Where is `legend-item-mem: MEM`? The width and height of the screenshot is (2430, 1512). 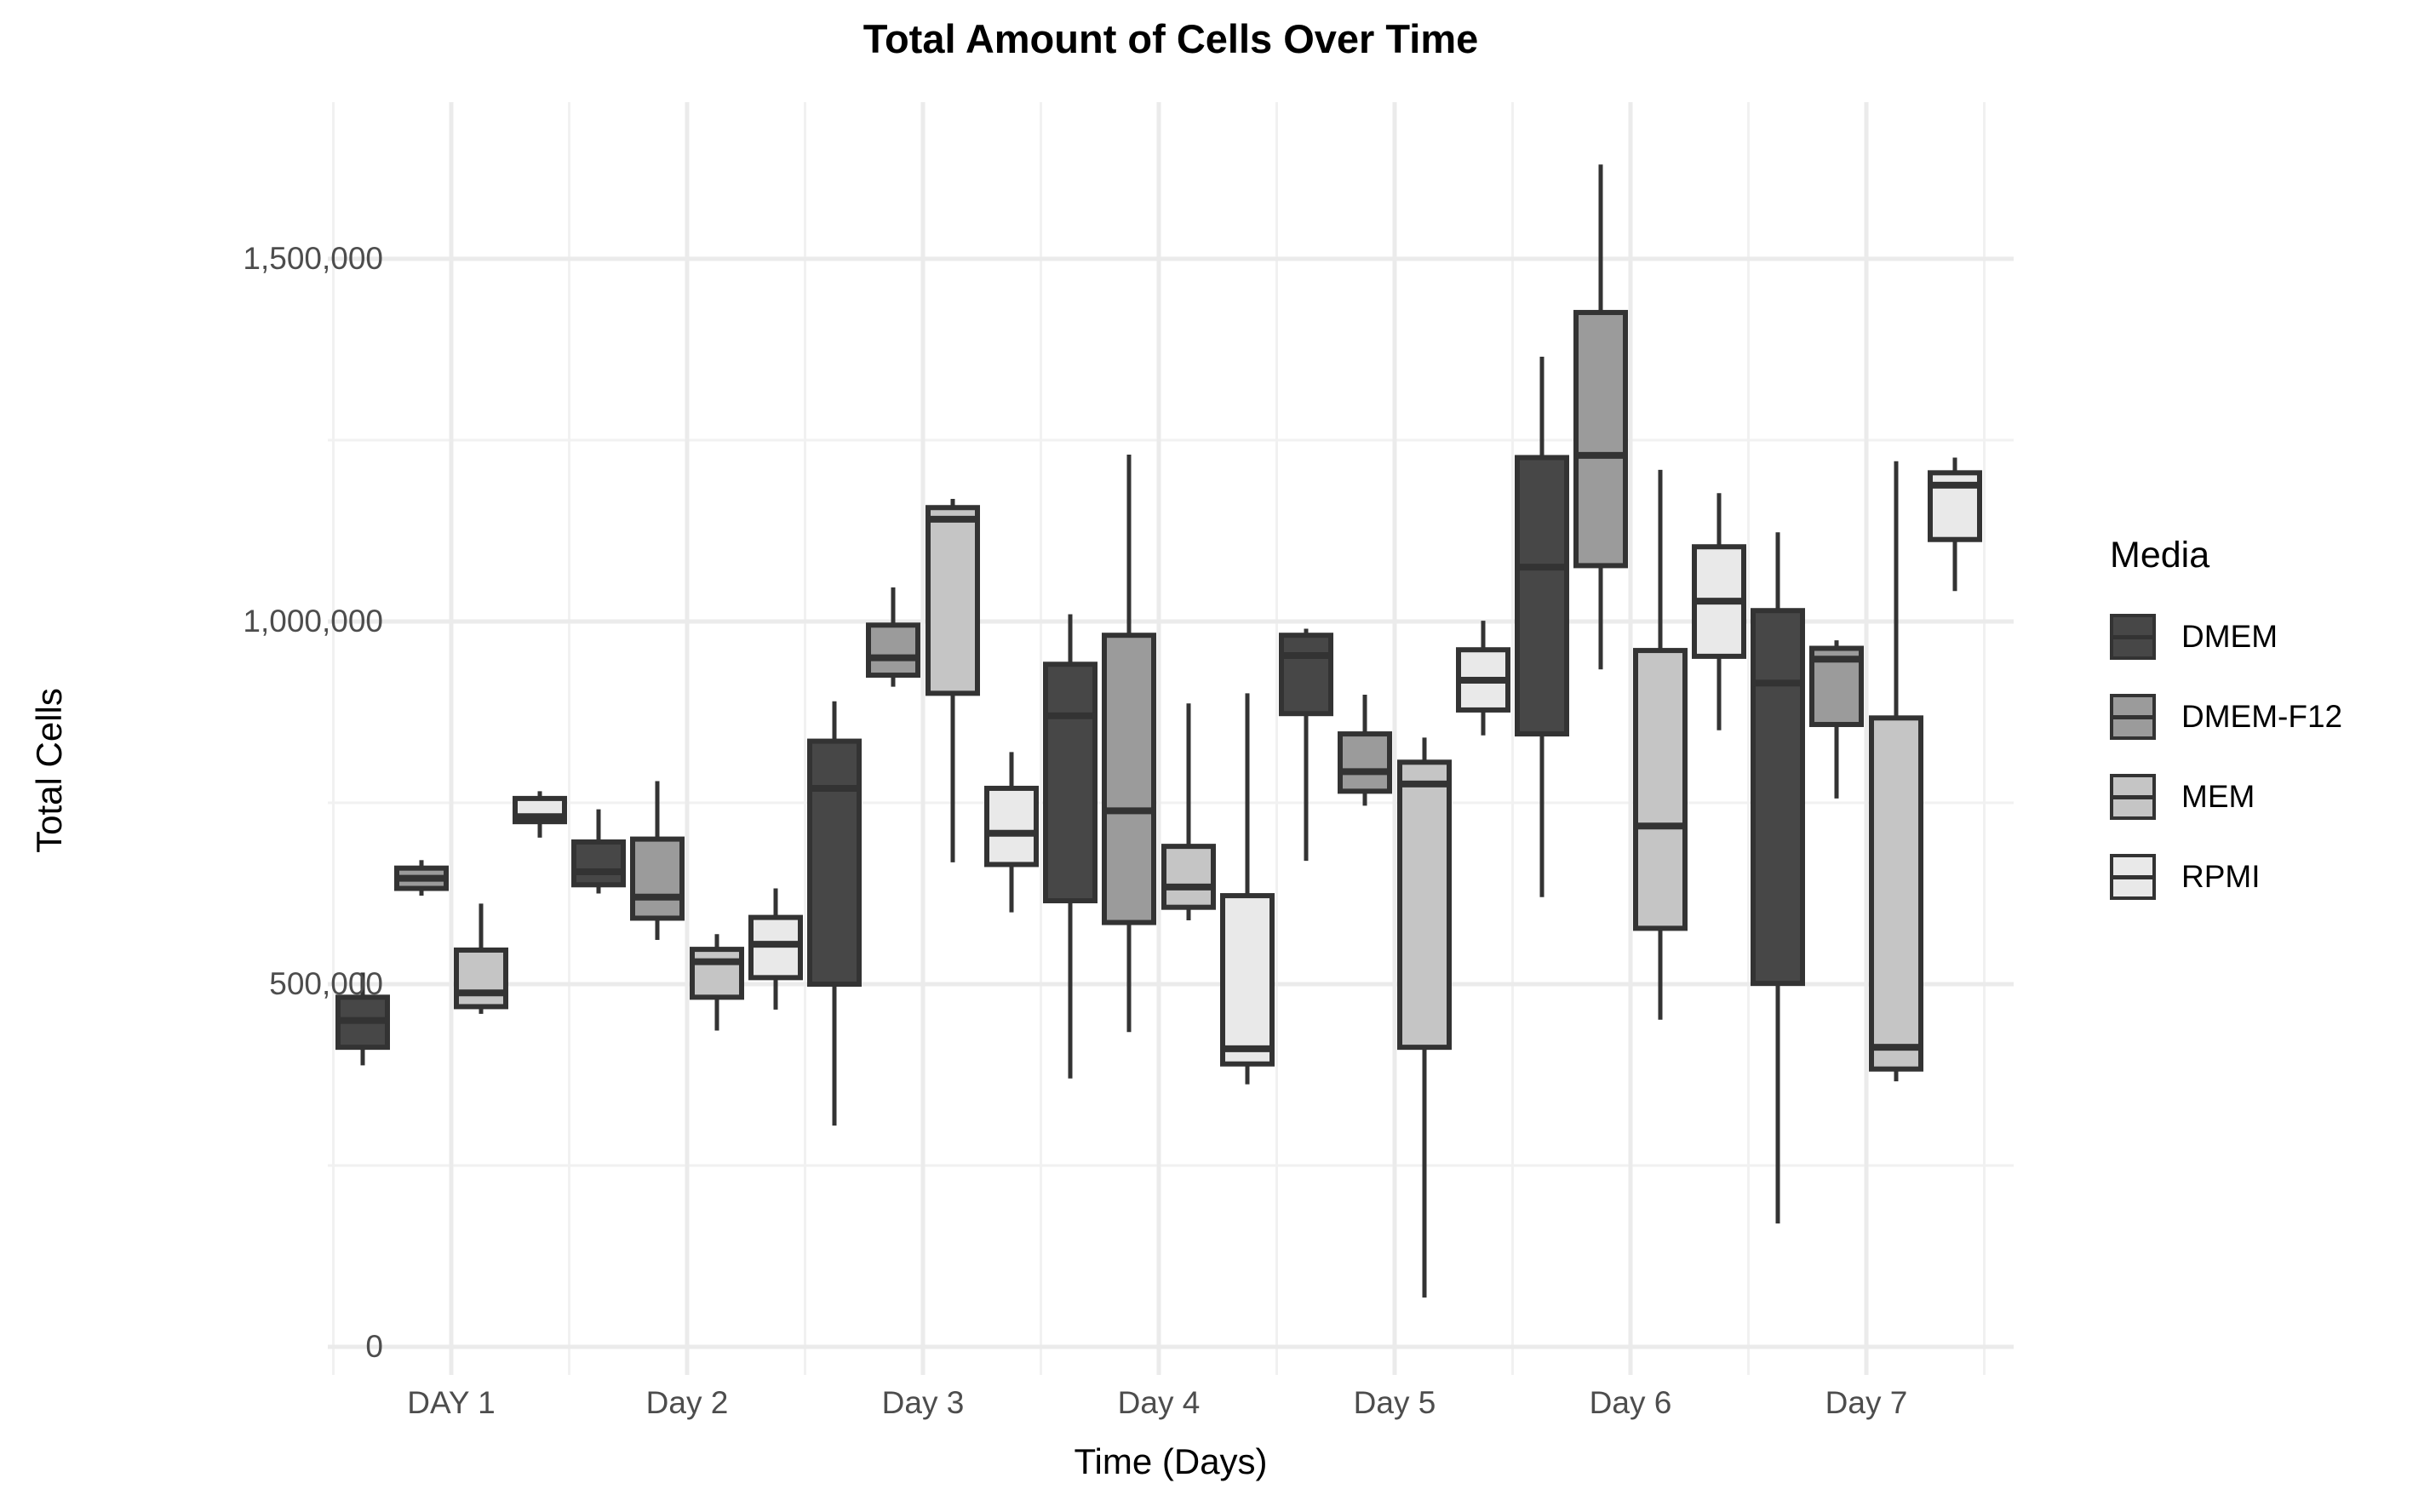
legend-item-mem: MEM is located at coordinates (2270, 796).